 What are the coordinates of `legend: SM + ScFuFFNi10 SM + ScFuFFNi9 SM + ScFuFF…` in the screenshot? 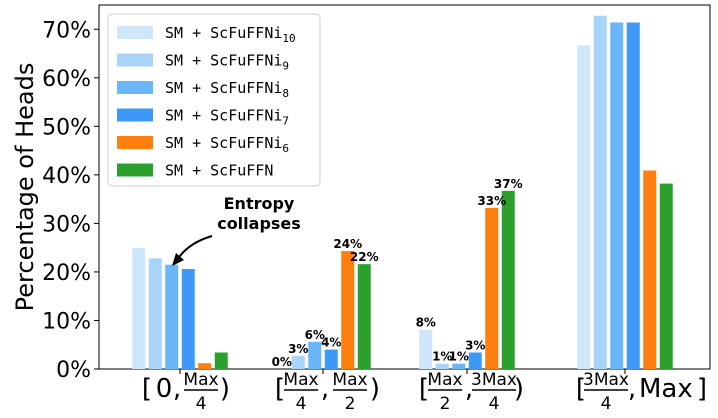 It's located at (214, 100).